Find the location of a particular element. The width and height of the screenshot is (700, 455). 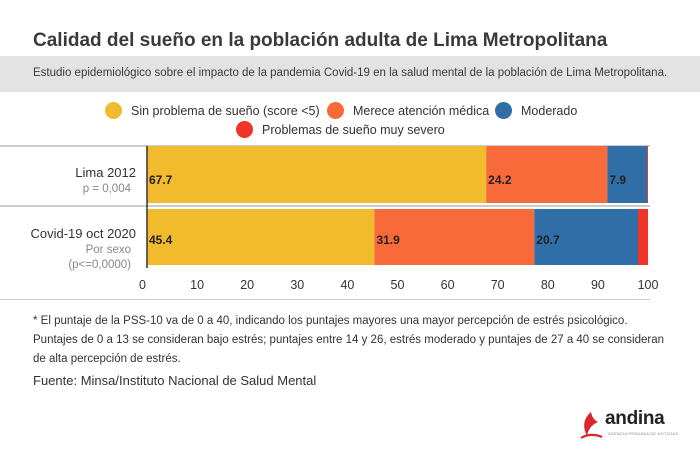

x-tick-label: 100 is located at coordinates (648, 285).